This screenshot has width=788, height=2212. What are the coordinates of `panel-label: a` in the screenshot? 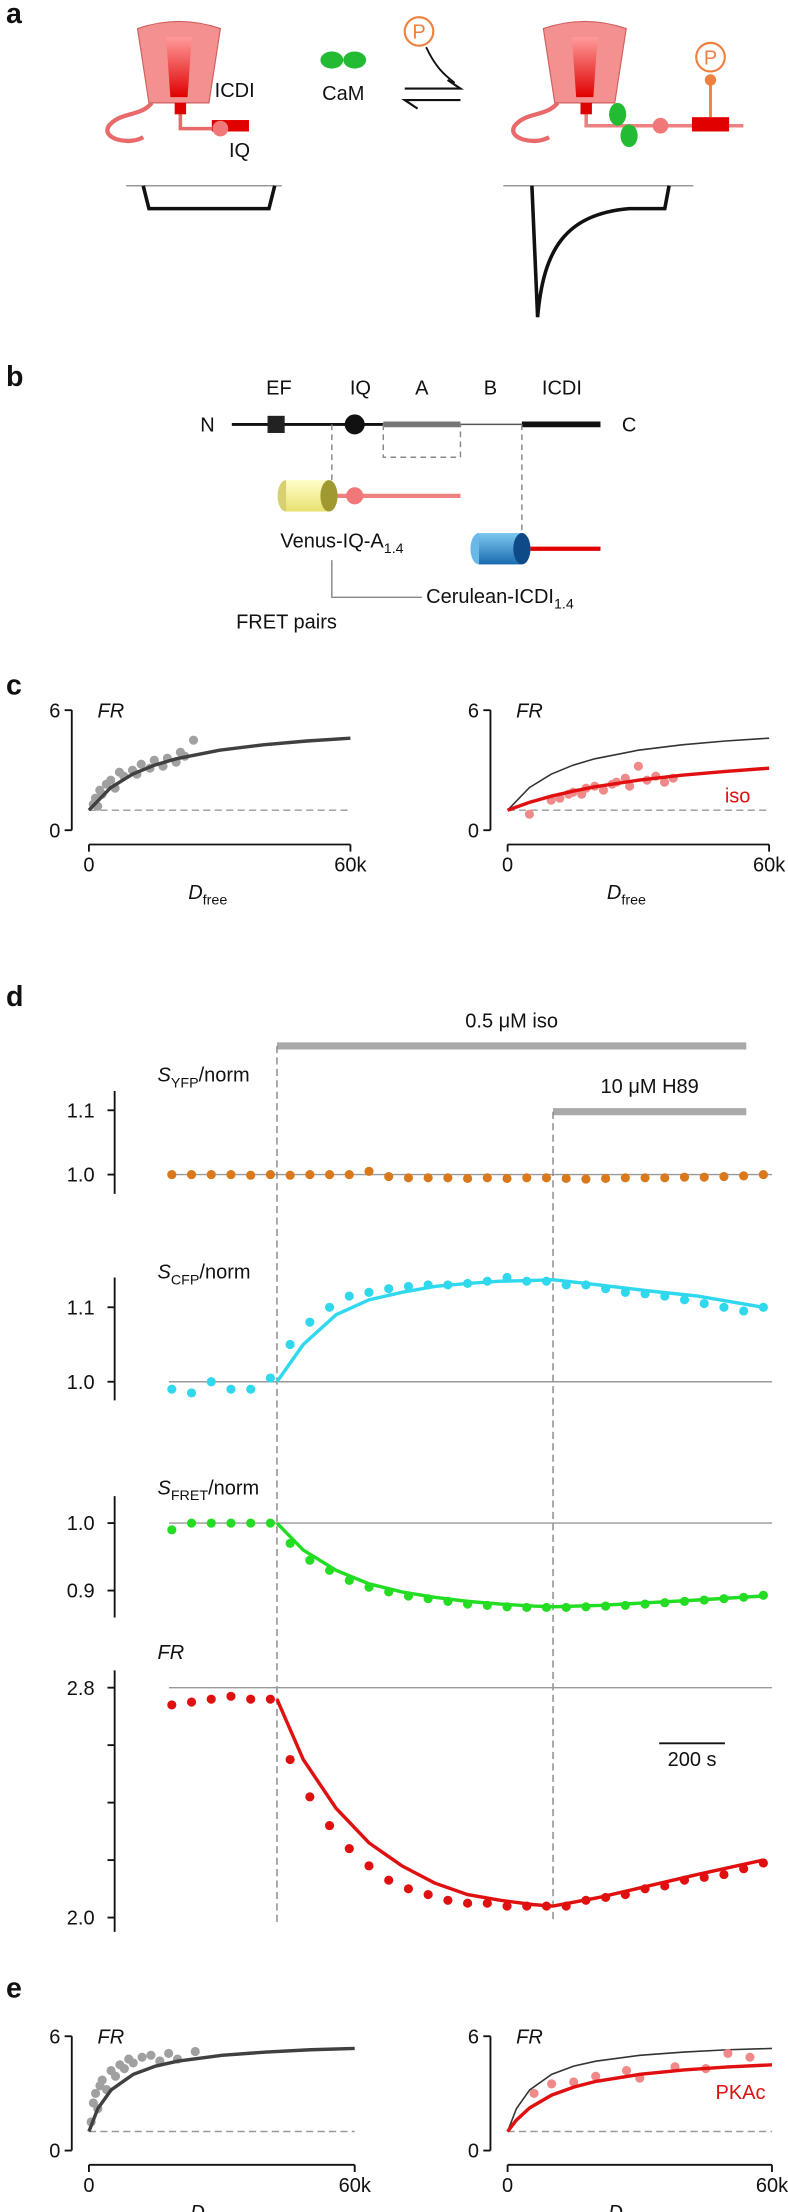 It's located at (14, 15).